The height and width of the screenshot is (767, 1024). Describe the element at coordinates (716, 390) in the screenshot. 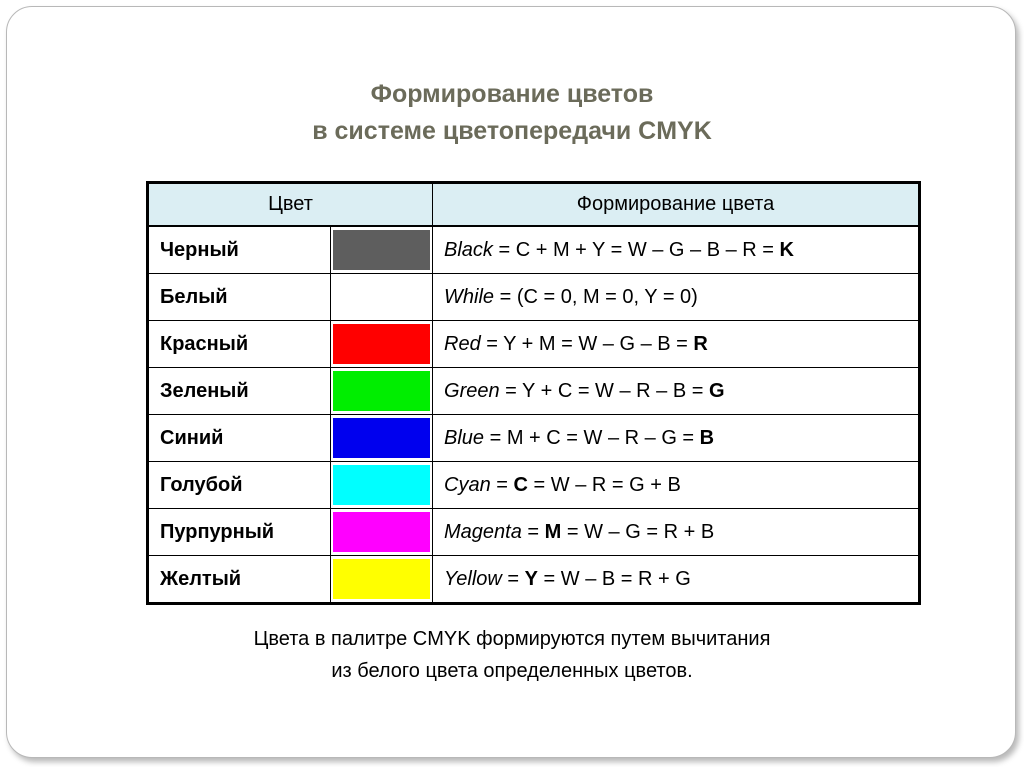

I see `formula-result: G` at that location.